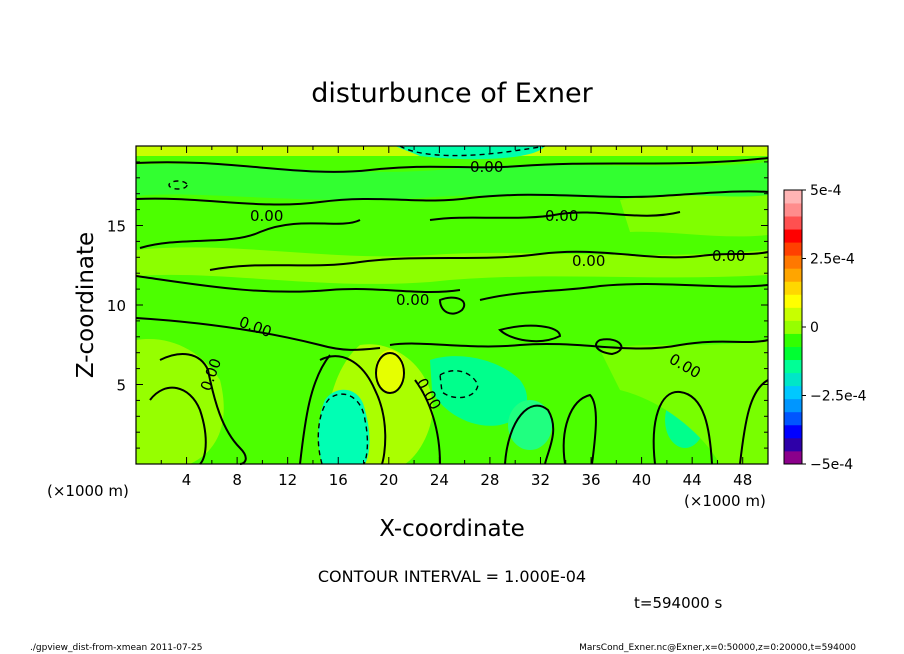 This screenshot has width=904, height=654. What do you see at coordinates (678, 603) in the screenshot?
I see `time-text: t=594000 s` at bounding box center [678, 603].